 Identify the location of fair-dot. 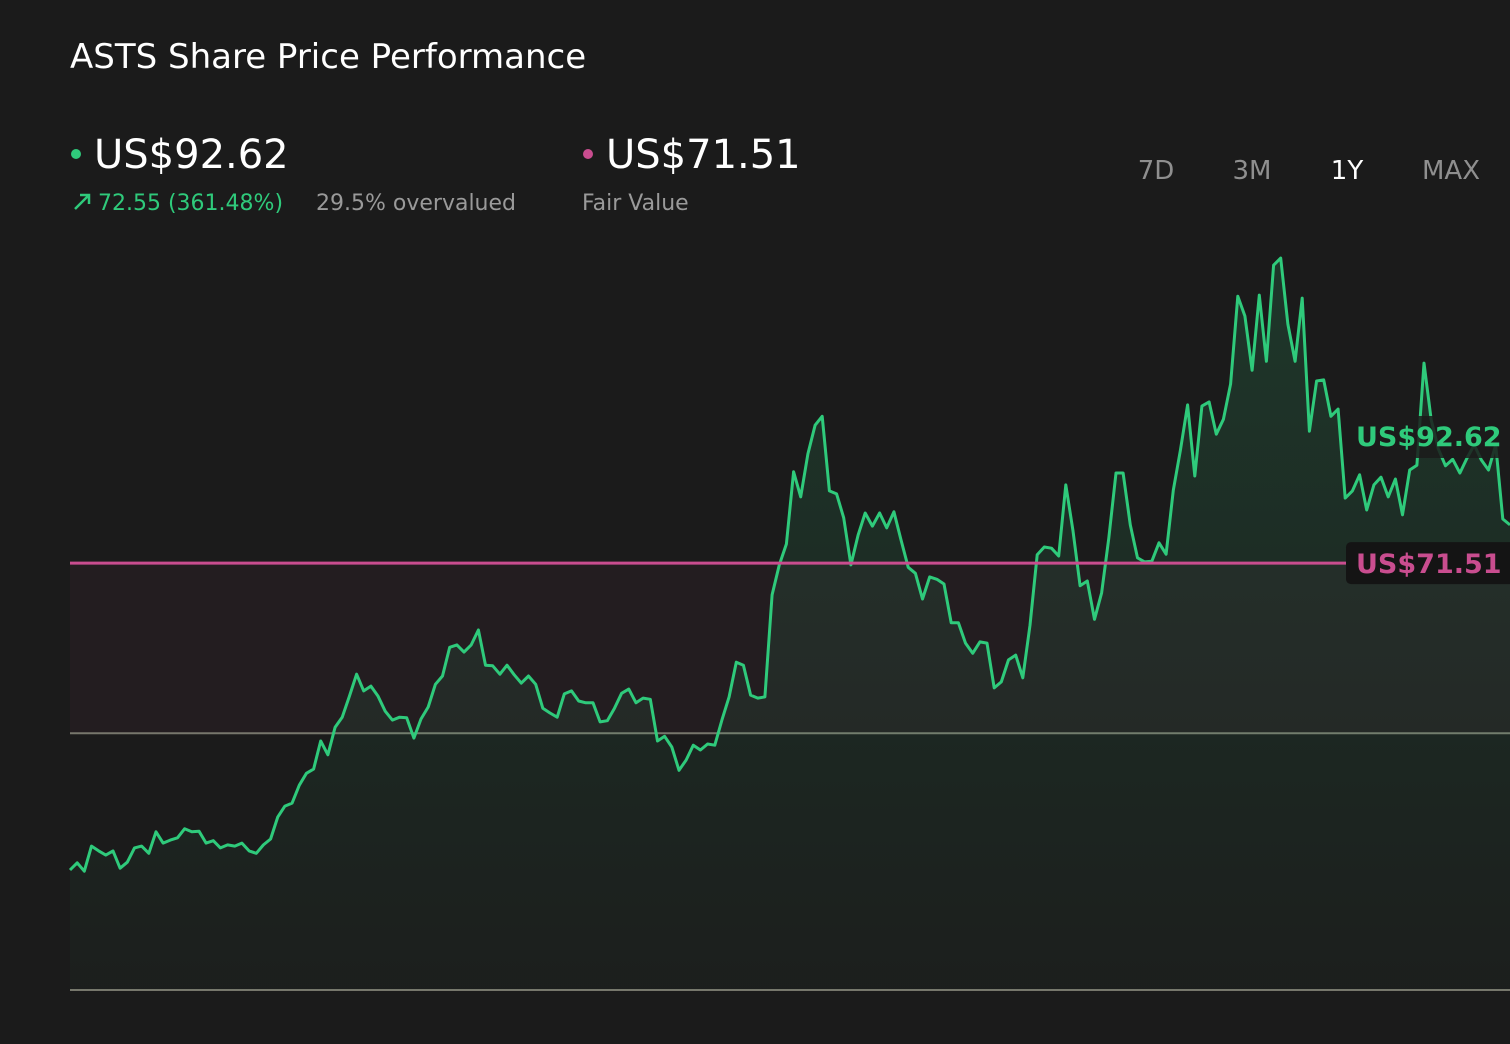
(588, 154).